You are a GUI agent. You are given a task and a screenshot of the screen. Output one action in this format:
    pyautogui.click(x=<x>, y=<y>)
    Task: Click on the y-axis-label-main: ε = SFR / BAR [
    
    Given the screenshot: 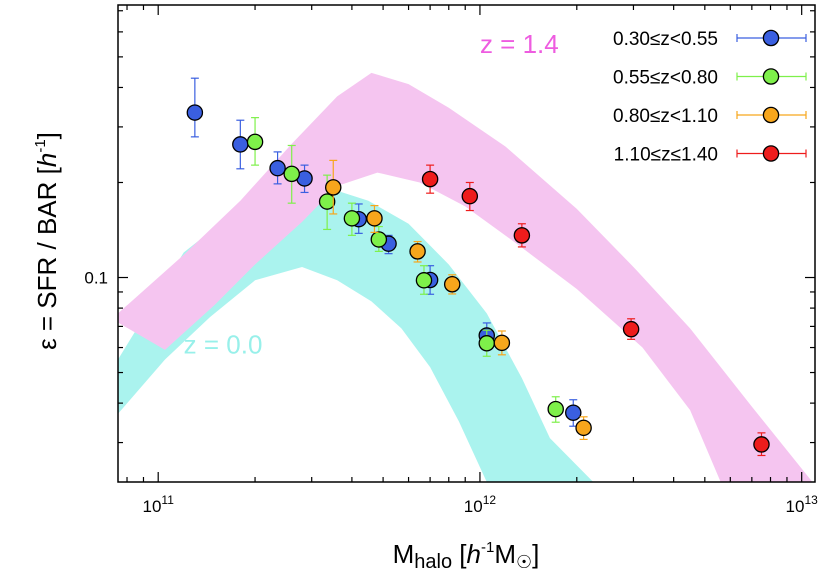 What is the action you would take?
    pyautogui.click(x=47, y=258)
    